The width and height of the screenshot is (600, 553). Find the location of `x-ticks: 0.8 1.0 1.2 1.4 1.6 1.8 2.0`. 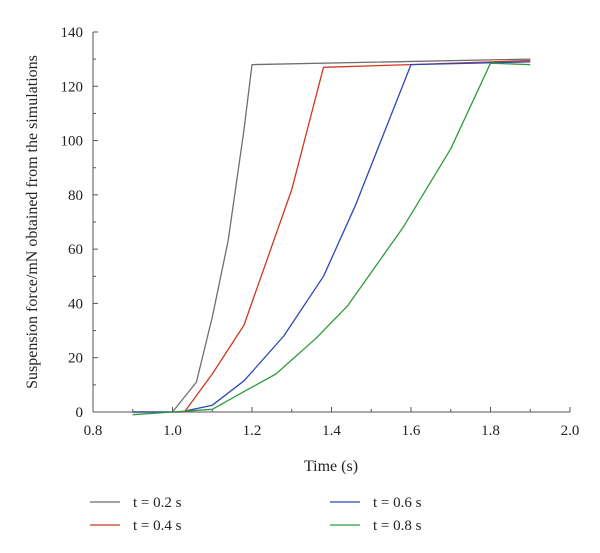

x-ticks: 0.8 1.0 1.2 1.4 1.6 1.8 2.0 is located at coordinates (332, 423).